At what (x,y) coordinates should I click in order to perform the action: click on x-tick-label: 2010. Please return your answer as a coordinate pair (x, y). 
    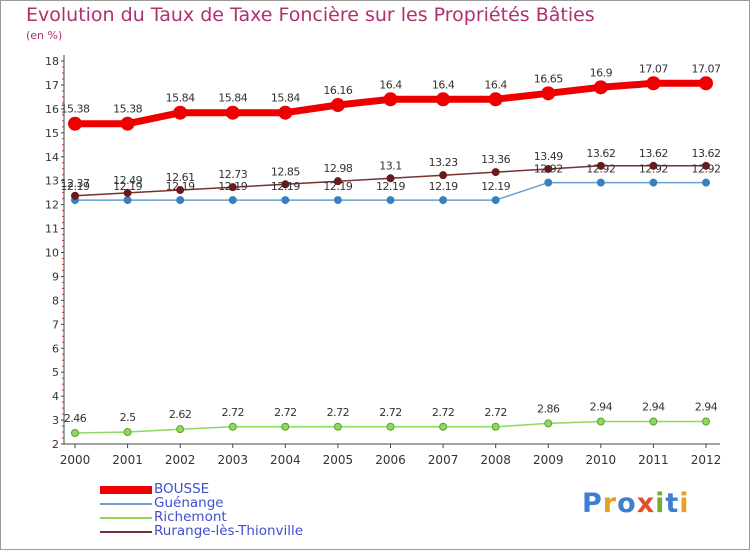
    Looking at the image, I should click on (601, 460).